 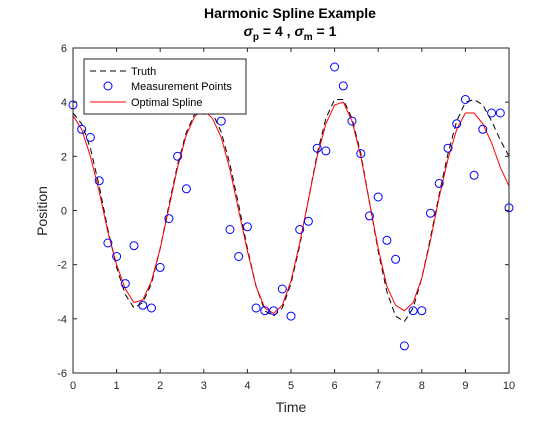 I want to click on x-tick-label: 10, so click(x=509, y=386).